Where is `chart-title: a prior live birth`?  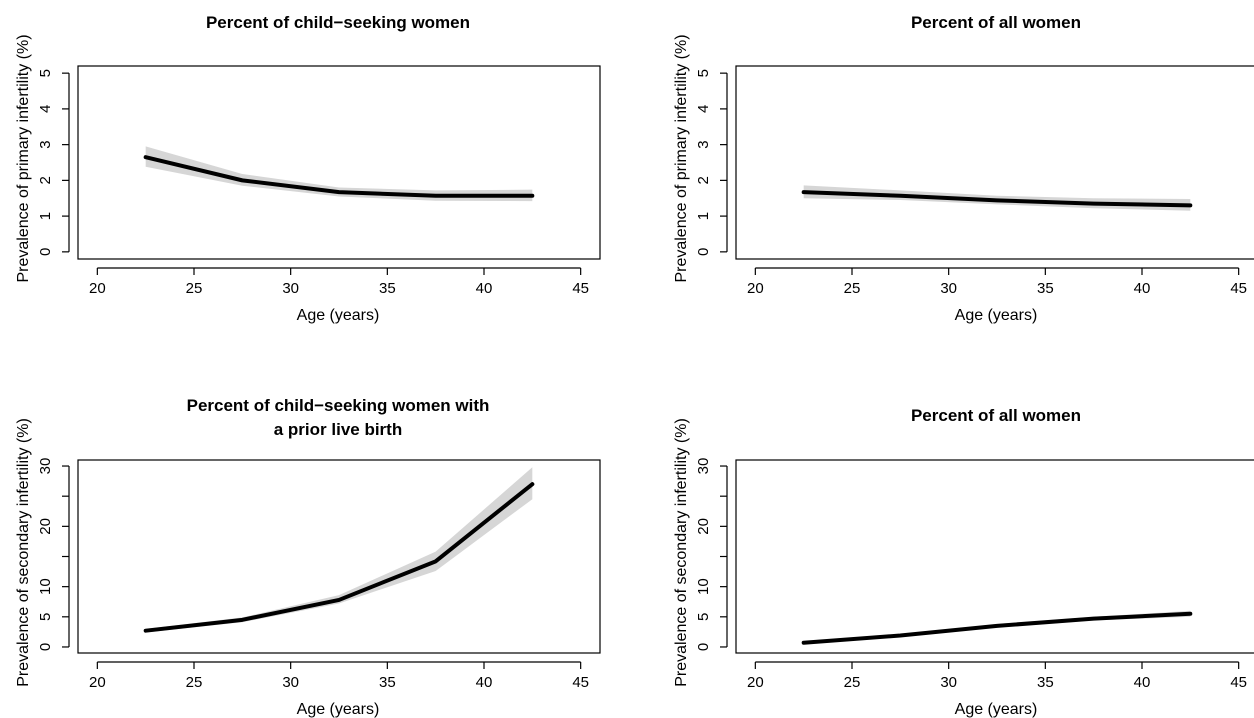
chart-title: a prior live birth is located at coordinates (338, 429).